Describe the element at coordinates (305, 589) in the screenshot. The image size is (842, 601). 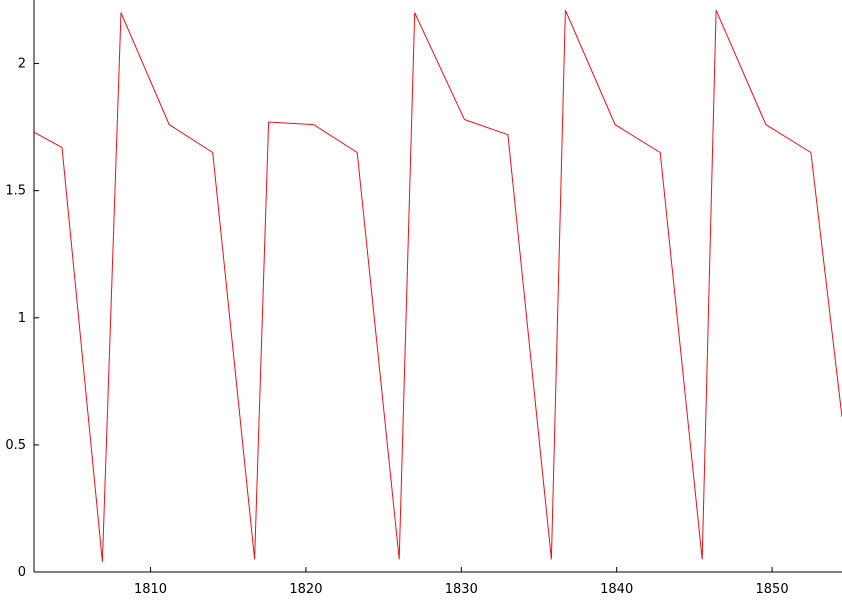
I see `x-tick-label: 1820` at that location.